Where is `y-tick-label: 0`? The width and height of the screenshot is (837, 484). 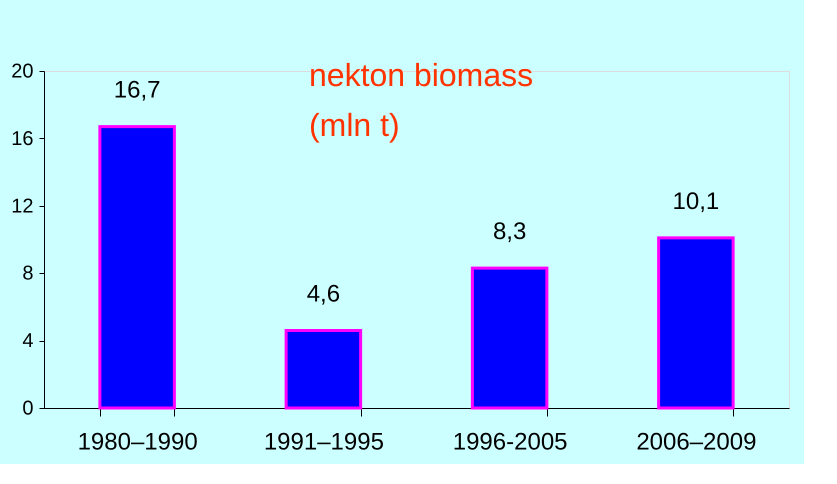 y-tick-label: 0 is located at coordinates (28, 409).